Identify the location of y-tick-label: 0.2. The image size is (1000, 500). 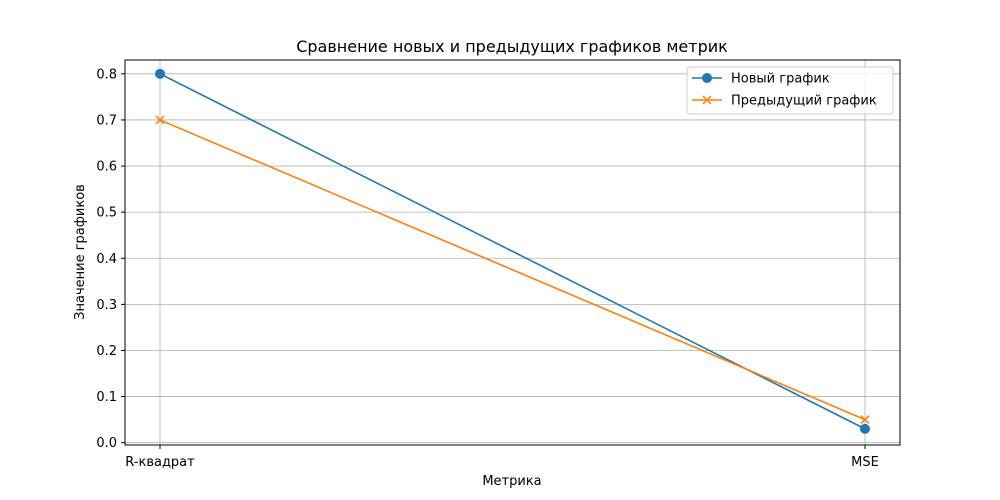
(106, 351).